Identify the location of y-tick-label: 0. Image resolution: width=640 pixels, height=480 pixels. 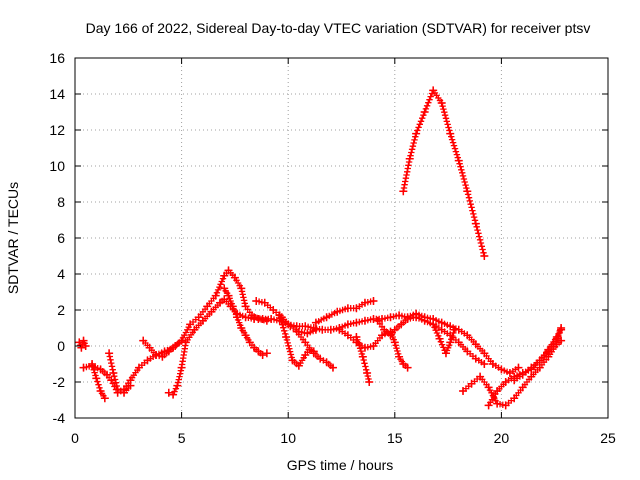
(61, 346).